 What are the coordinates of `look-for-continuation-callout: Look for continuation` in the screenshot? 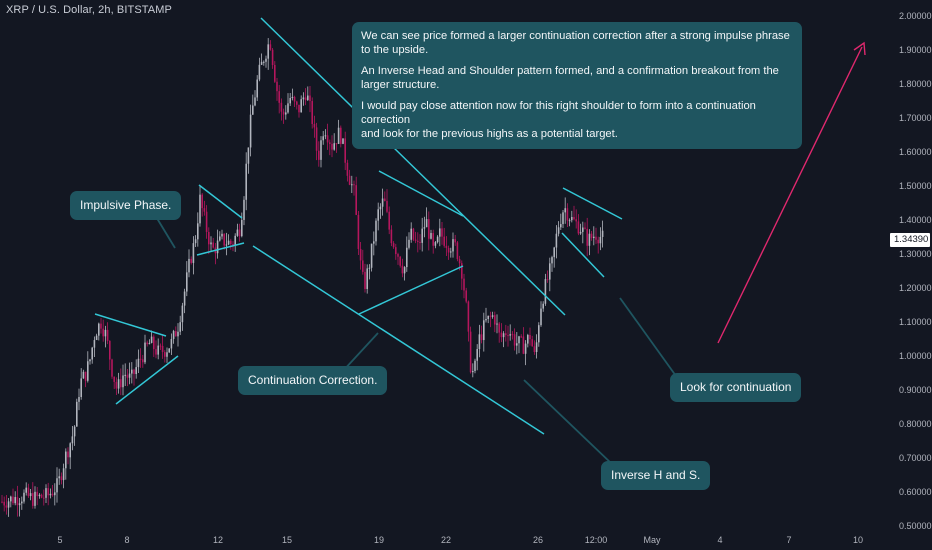 It's located at (736, 387).